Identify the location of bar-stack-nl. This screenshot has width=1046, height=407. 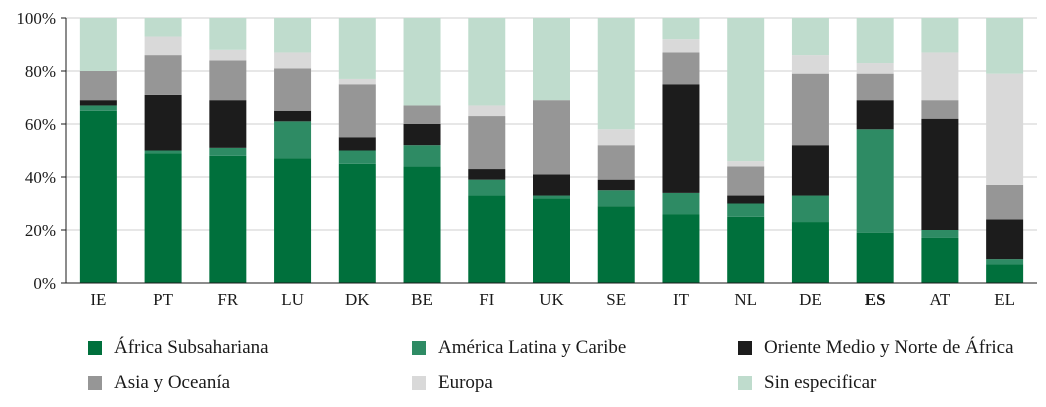
(746, 150).